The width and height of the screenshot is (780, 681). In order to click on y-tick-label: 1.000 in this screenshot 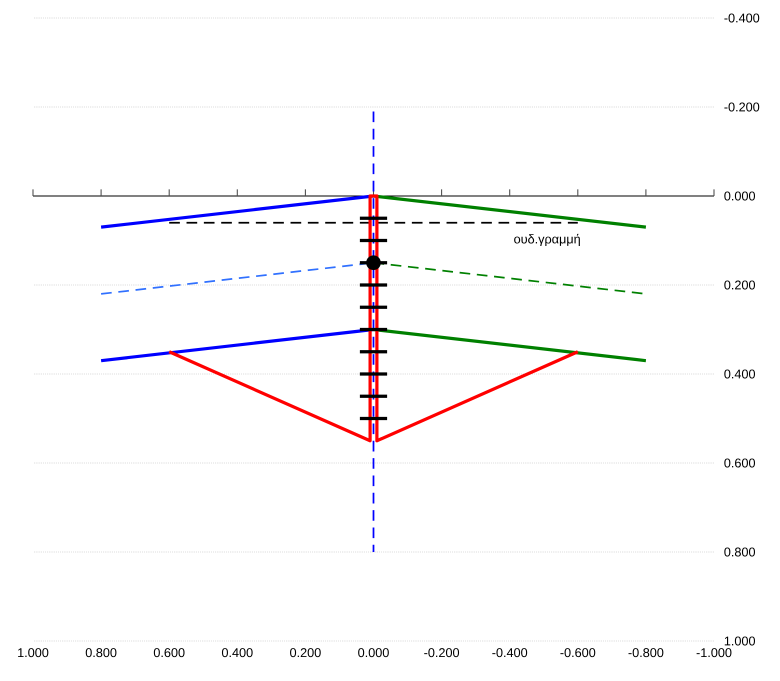, I will do `click(740, 641)`.